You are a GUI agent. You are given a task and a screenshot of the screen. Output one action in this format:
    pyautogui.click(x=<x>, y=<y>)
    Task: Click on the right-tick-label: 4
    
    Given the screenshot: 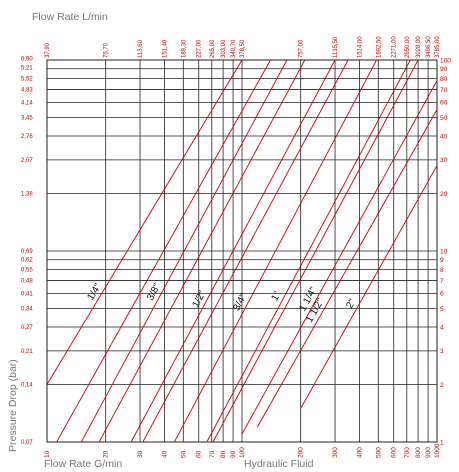 What is the action you would take?
    pyautogui.click(x=442, y=327)
    